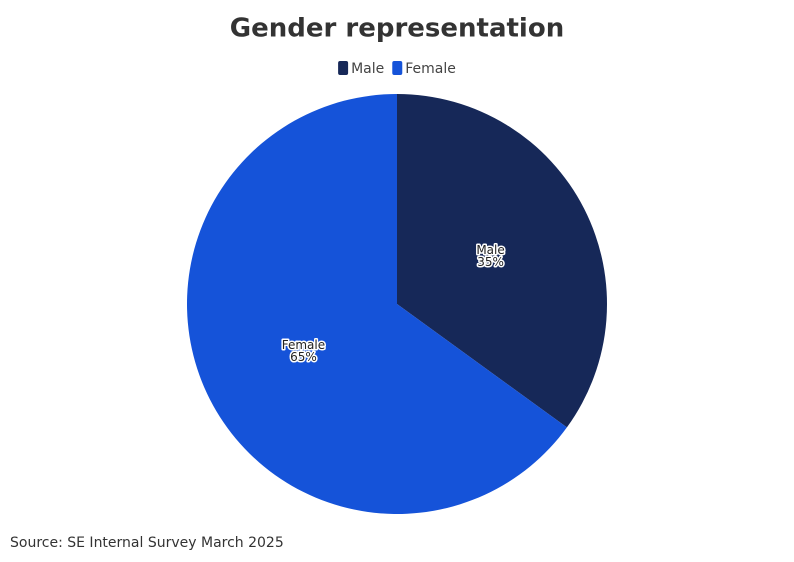 Image resolution: width=794 pixels, height=562 pixels. I want to click on slice-name: Female, so click(303, 345).